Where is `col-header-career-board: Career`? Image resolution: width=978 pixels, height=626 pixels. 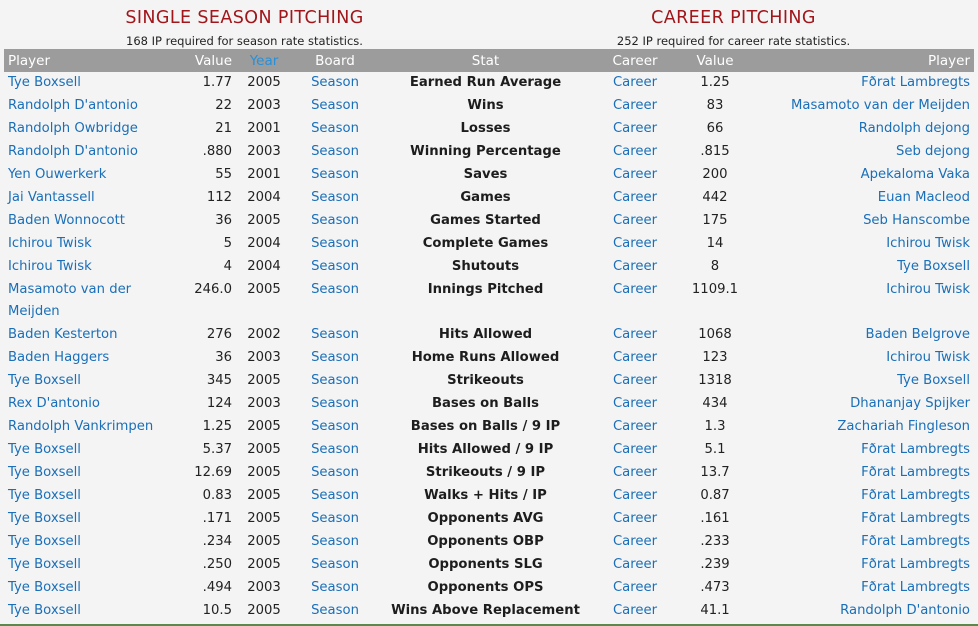 col-header-career-board: Career is located at coordinates (635, 60).